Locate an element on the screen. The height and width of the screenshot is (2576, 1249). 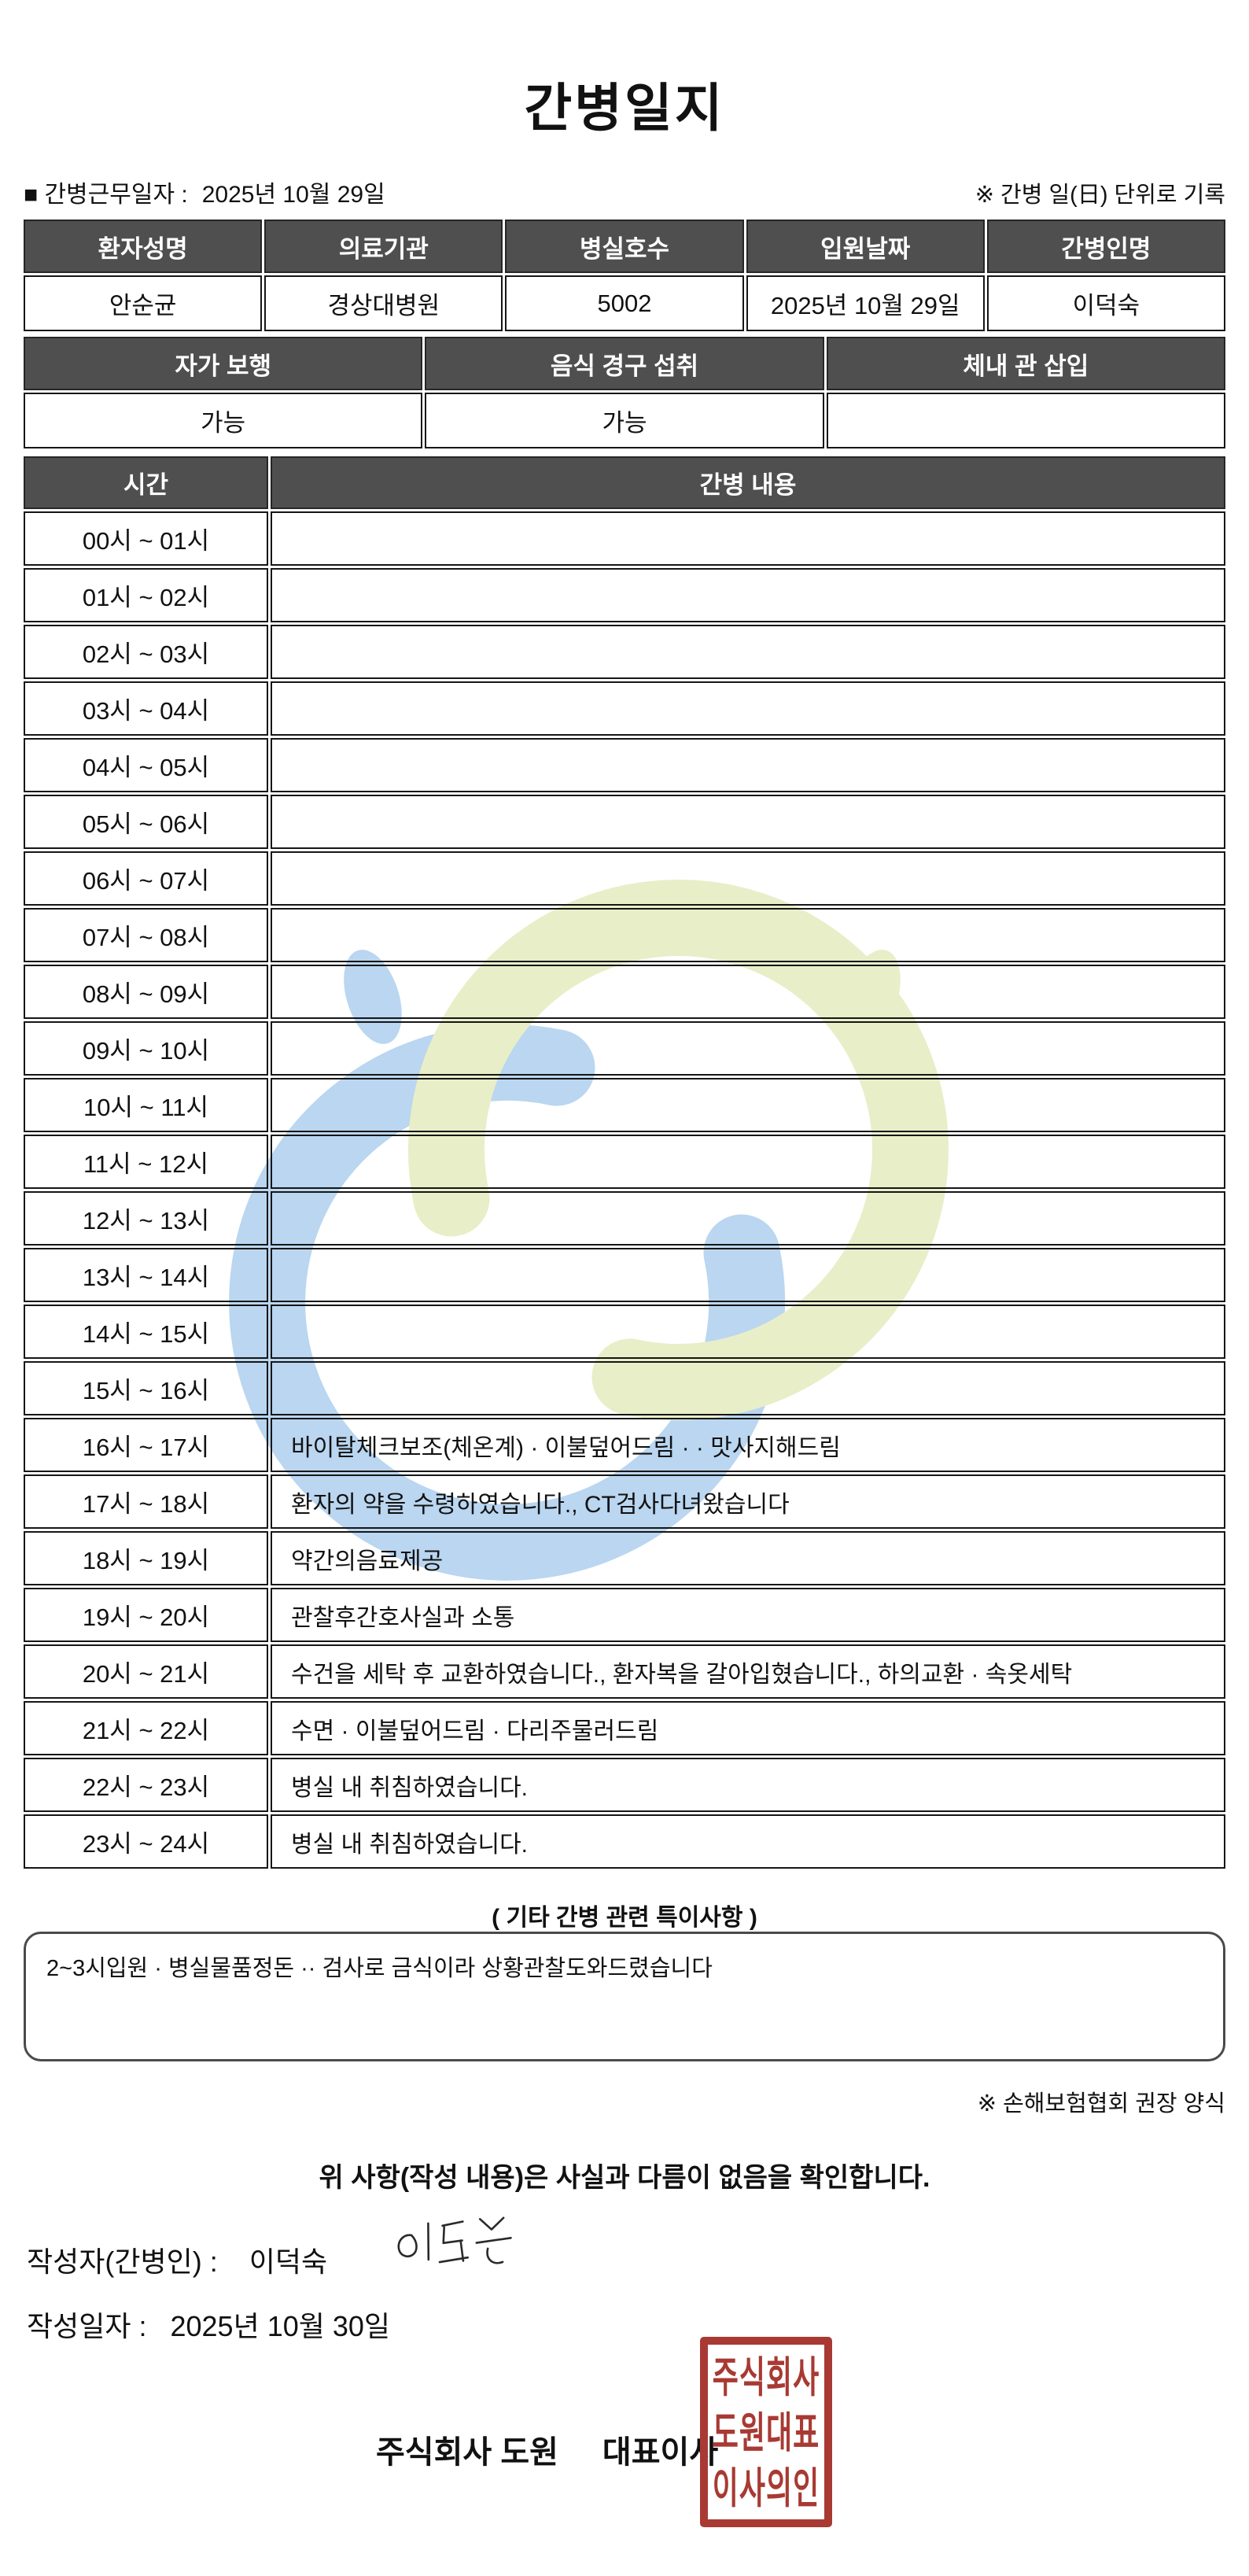
status-header-row: 자가 보행 음식 경구 섭취 체내 관 삽입 is located at coordinates (624, 363).